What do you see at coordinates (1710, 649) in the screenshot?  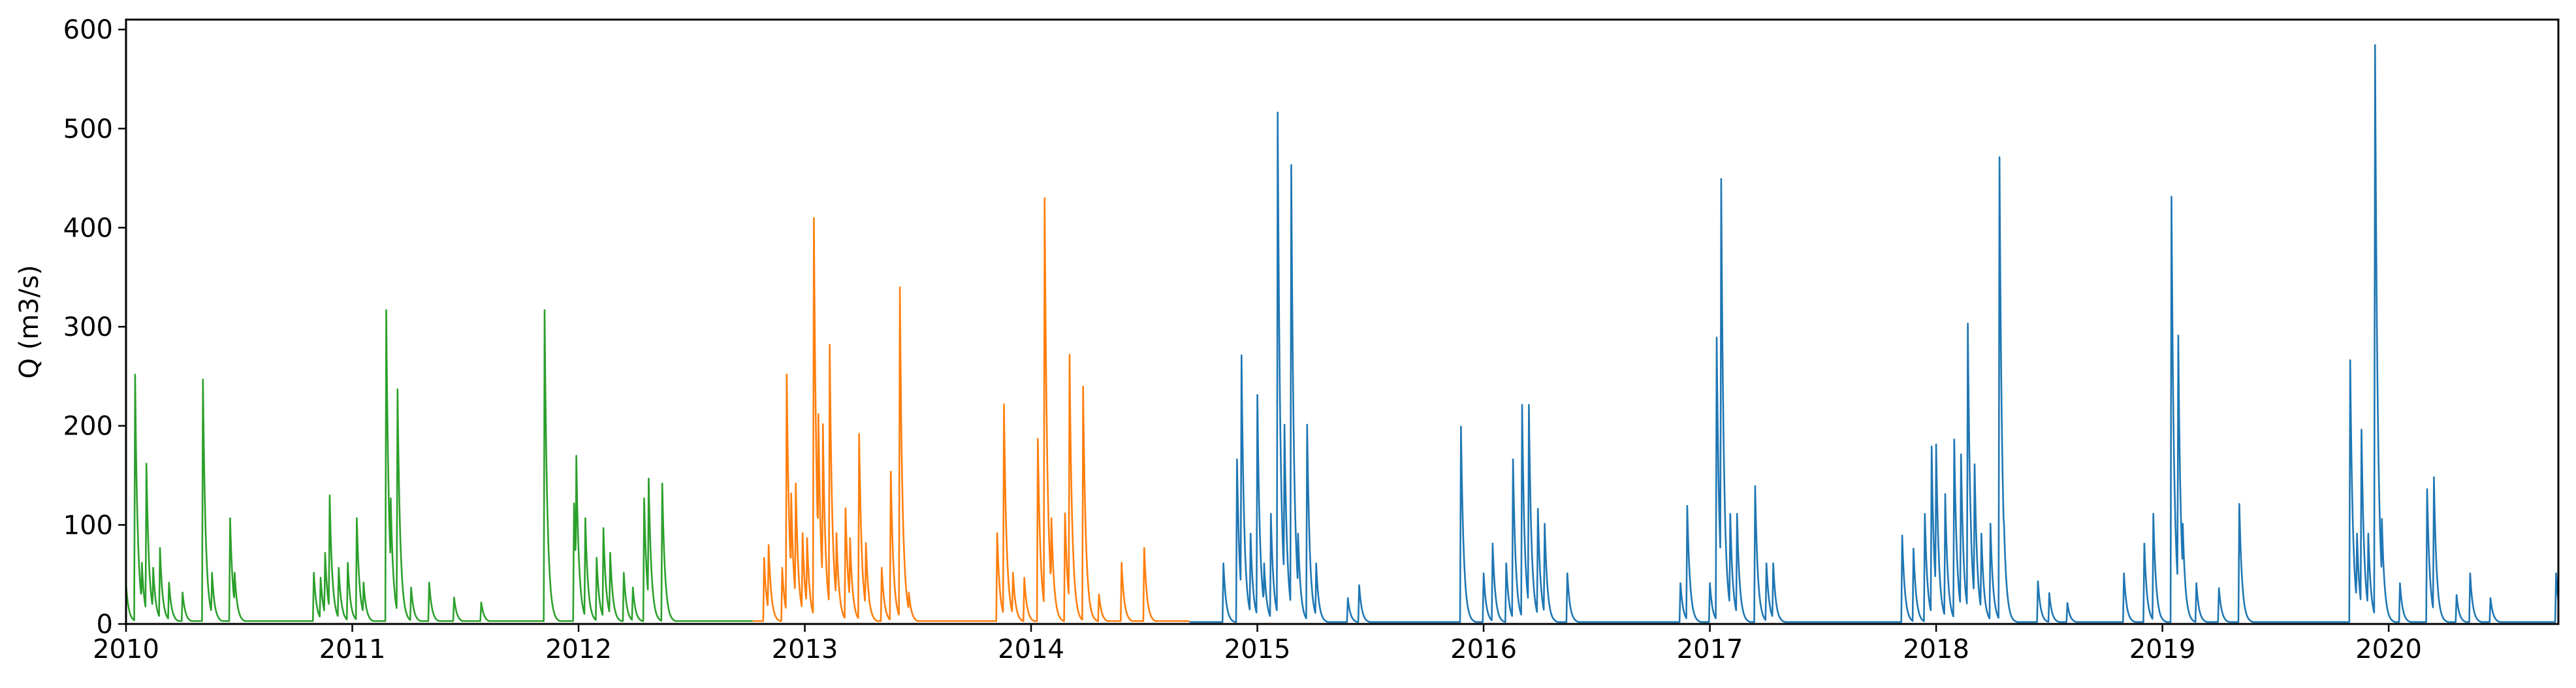 I see `x-tick-label: 2017` at bounding box center [1710, 649].